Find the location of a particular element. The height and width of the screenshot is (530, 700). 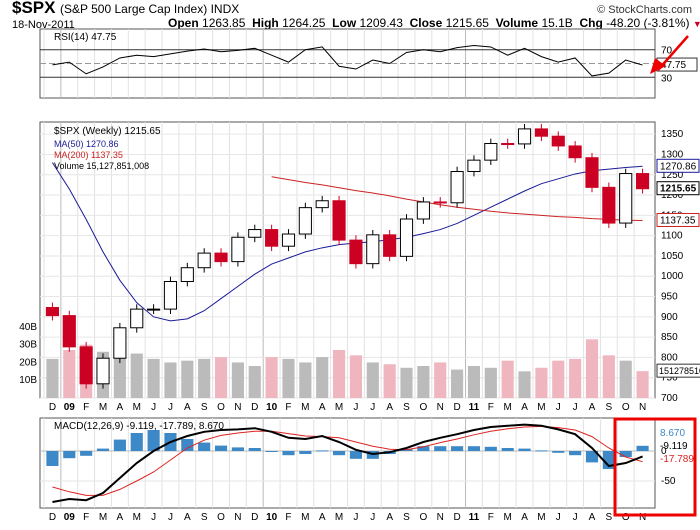

annotation-box is located at coordinates (655, 467).